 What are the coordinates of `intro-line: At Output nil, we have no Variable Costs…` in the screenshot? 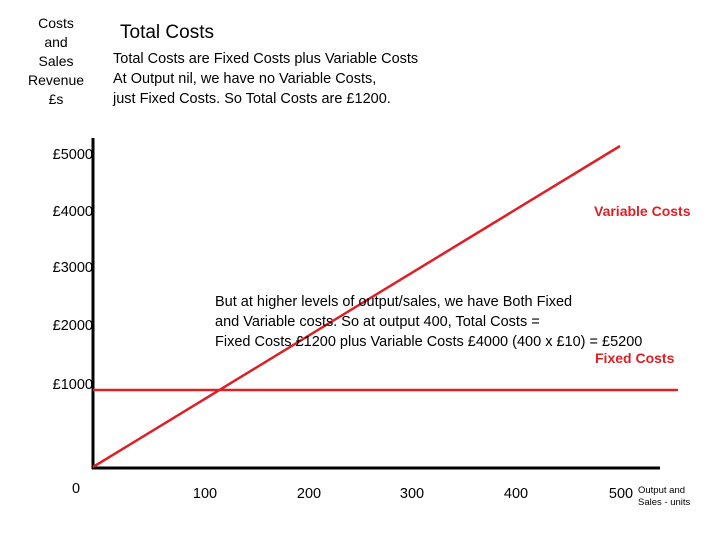 It's located at (245, 79).